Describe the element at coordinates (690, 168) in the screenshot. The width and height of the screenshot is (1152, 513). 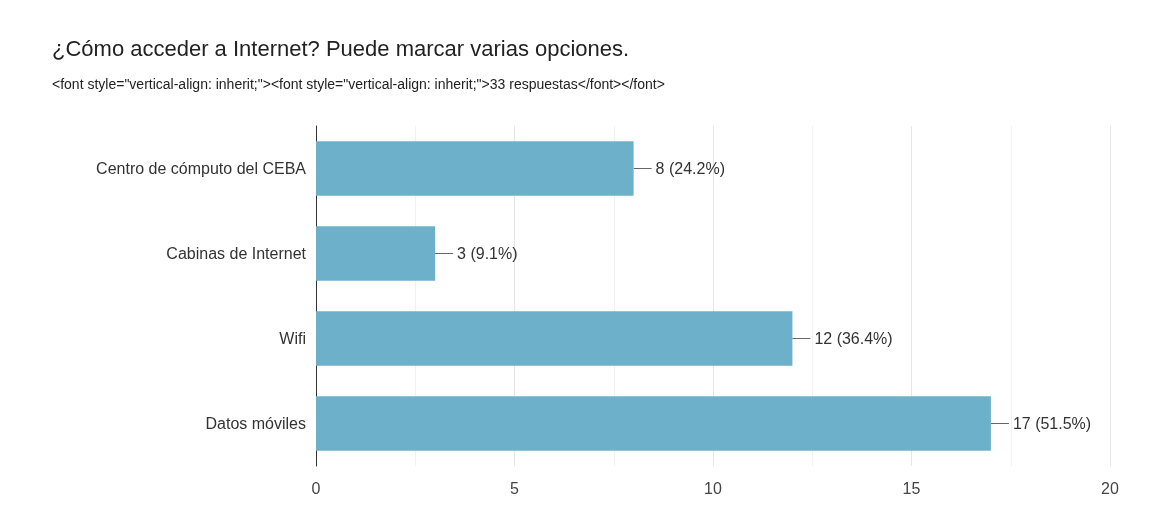
I see `data-label: 8 (24.2%)` at that location.